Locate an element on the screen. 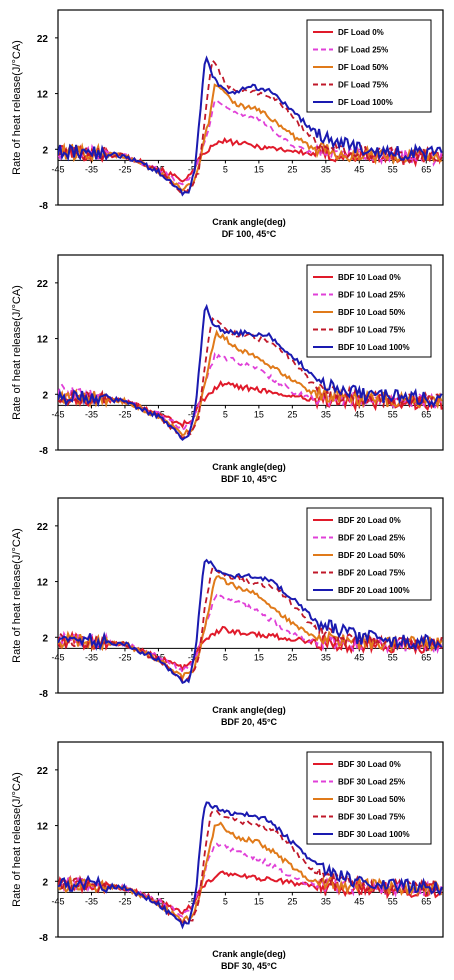 The image size is (454, 980). legend-label: DF Load 100% is located at coordinates (365, 102).